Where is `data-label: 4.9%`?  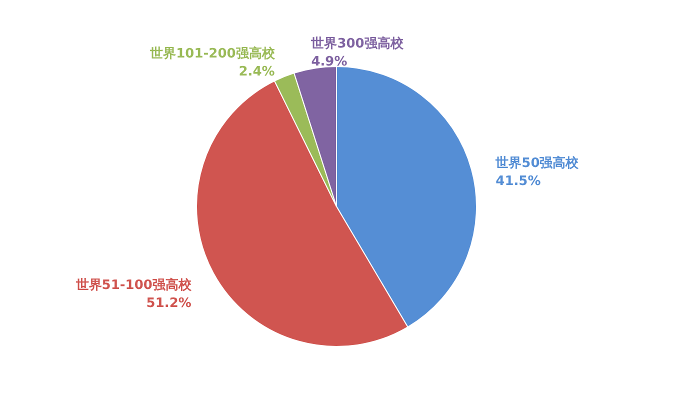
data-label: 4.9% is located at coordinates (329, 62).